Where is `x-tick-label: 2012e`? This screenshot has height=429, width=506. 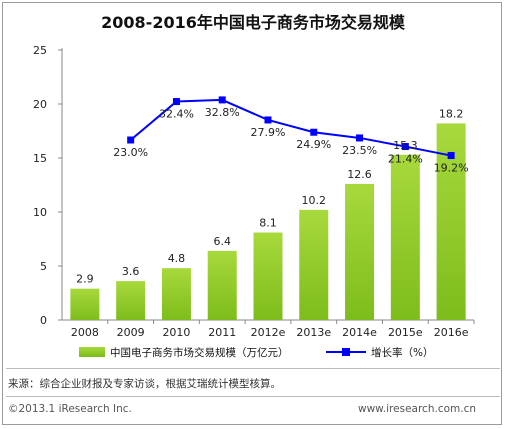 x-tick-label: 2012e is located at coordinates (268, 332).